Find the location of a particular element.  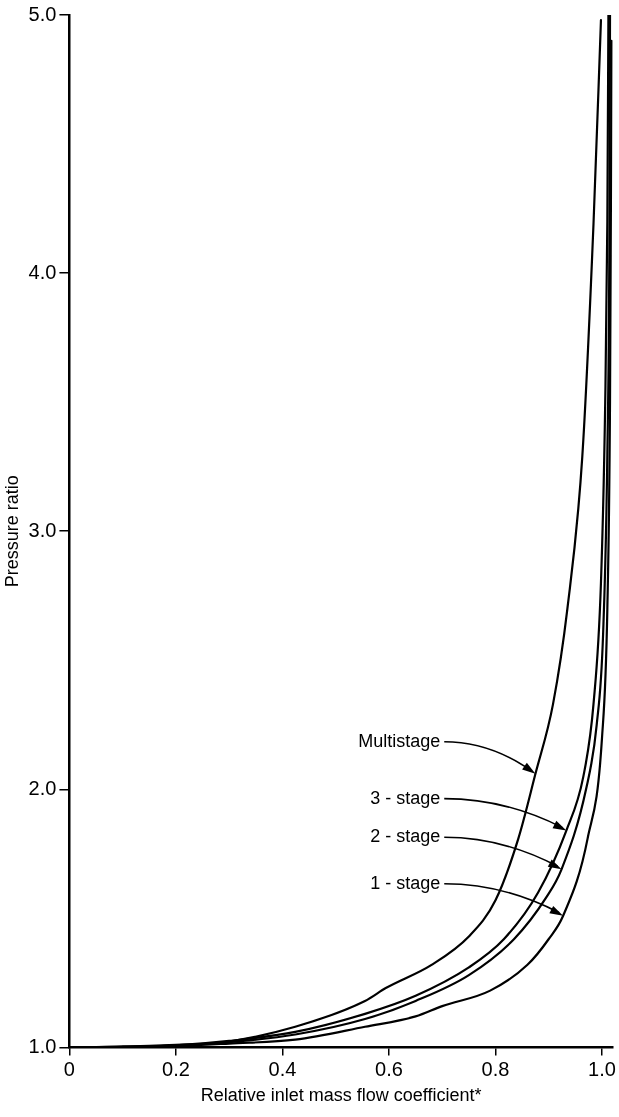

x-tick-label: 0.2 is located at coordinates (176, 1068).